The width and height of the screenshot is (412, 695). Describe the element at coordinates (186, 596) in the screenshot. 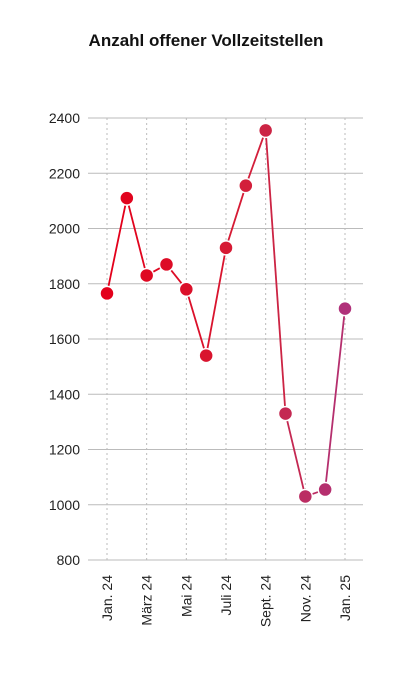

I see `x-tick-label: Mai 24` at that location.